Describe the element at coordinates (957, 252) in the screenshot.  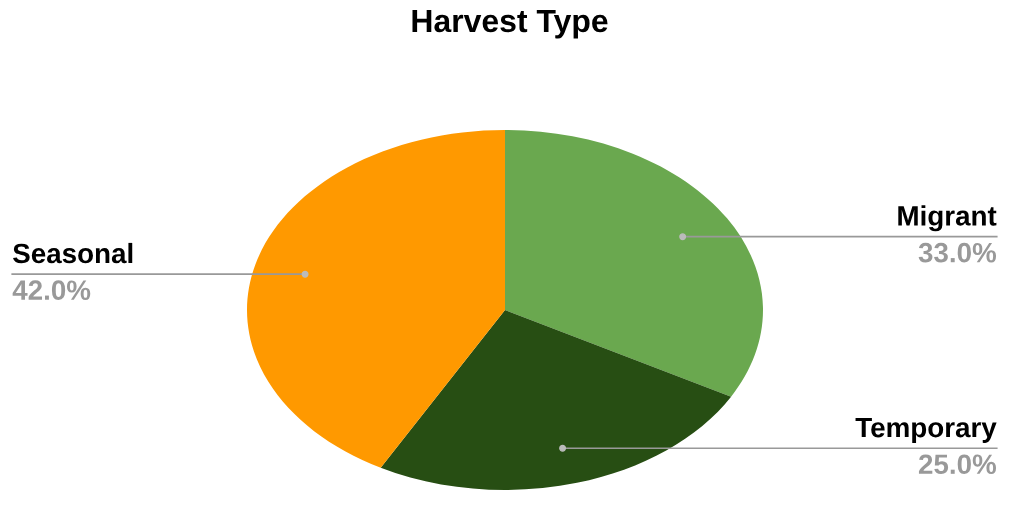
I see `data-label: 33.0%` at that location.